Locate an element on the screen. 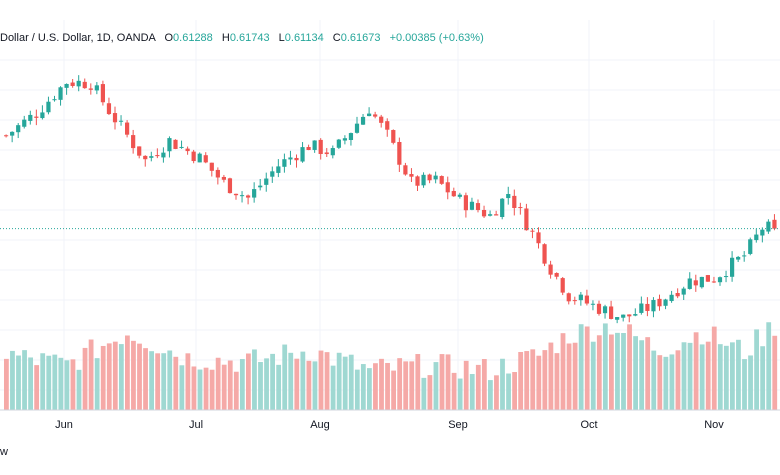 The width and height of the screenshot is (780, 475). x-tick-label: Sep is located at coordinates (458, 425).